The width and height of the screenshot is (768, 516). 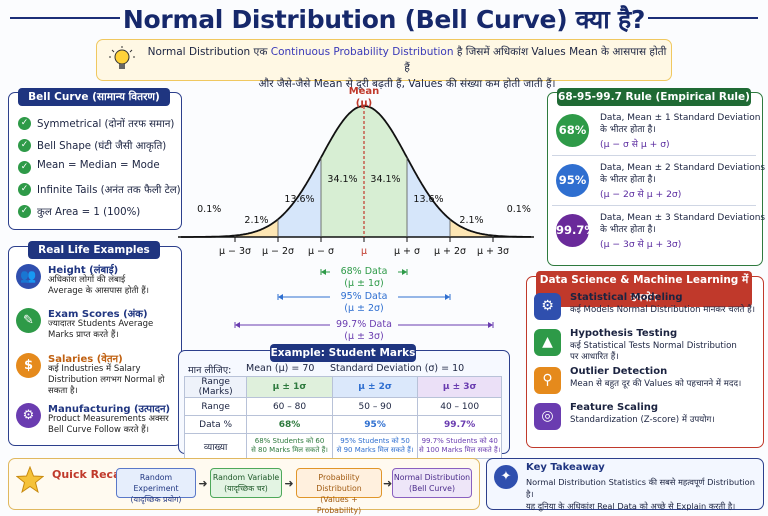 What do you see at coordinates (459, 424) in the screenshot?
I see `table-cell: 99.7%` at bounding box center [459, 424].